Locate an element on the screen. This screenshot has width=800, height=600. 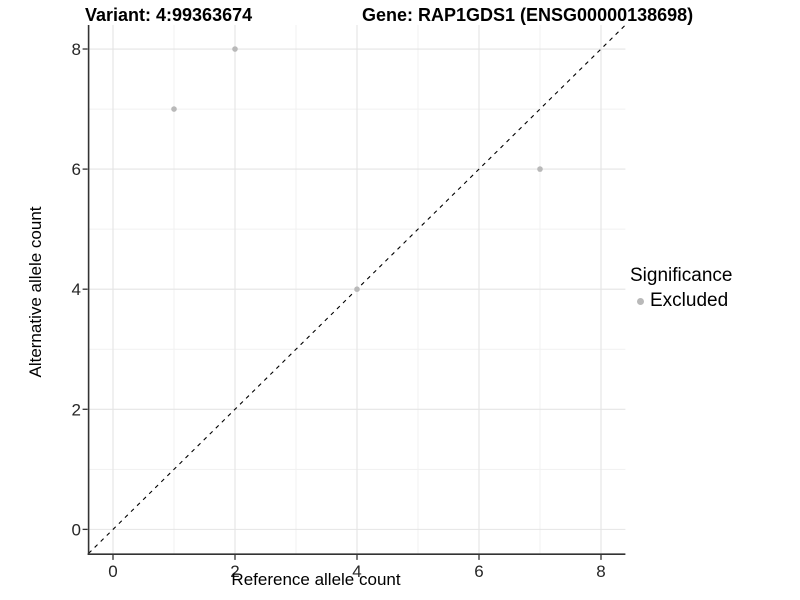
y-tick-label: 8 is located at coordinates (76, 49).